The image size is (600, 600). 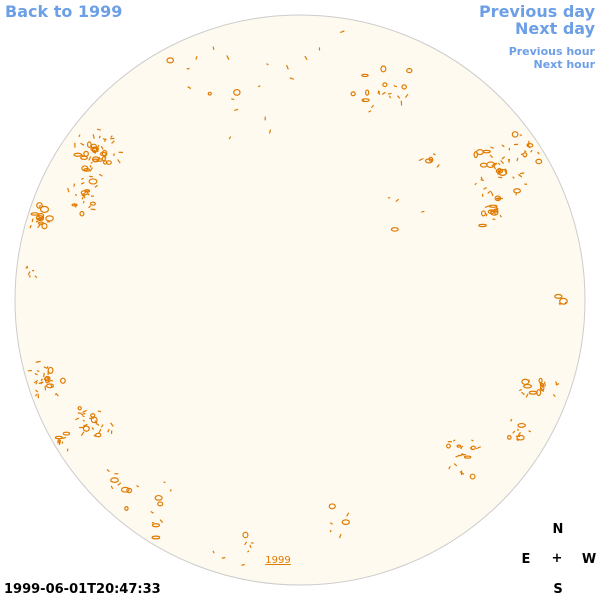 I want to click on previous-day-link: Previous day, so click(x=536, y=11).